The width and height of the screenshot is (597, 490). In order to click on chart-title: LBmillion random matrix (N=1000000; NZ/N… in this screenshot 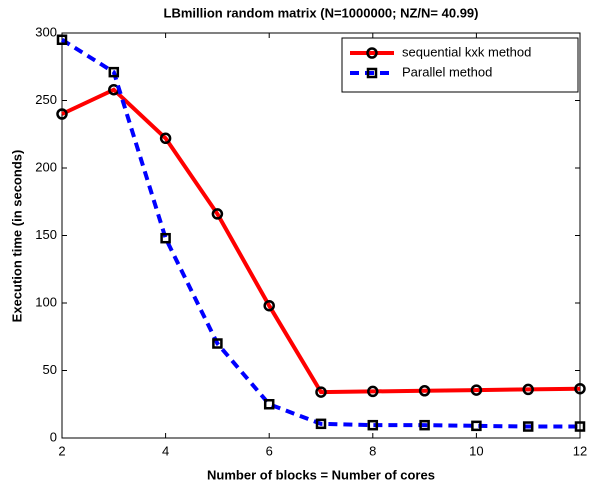, I will do `click(321, 12)`.